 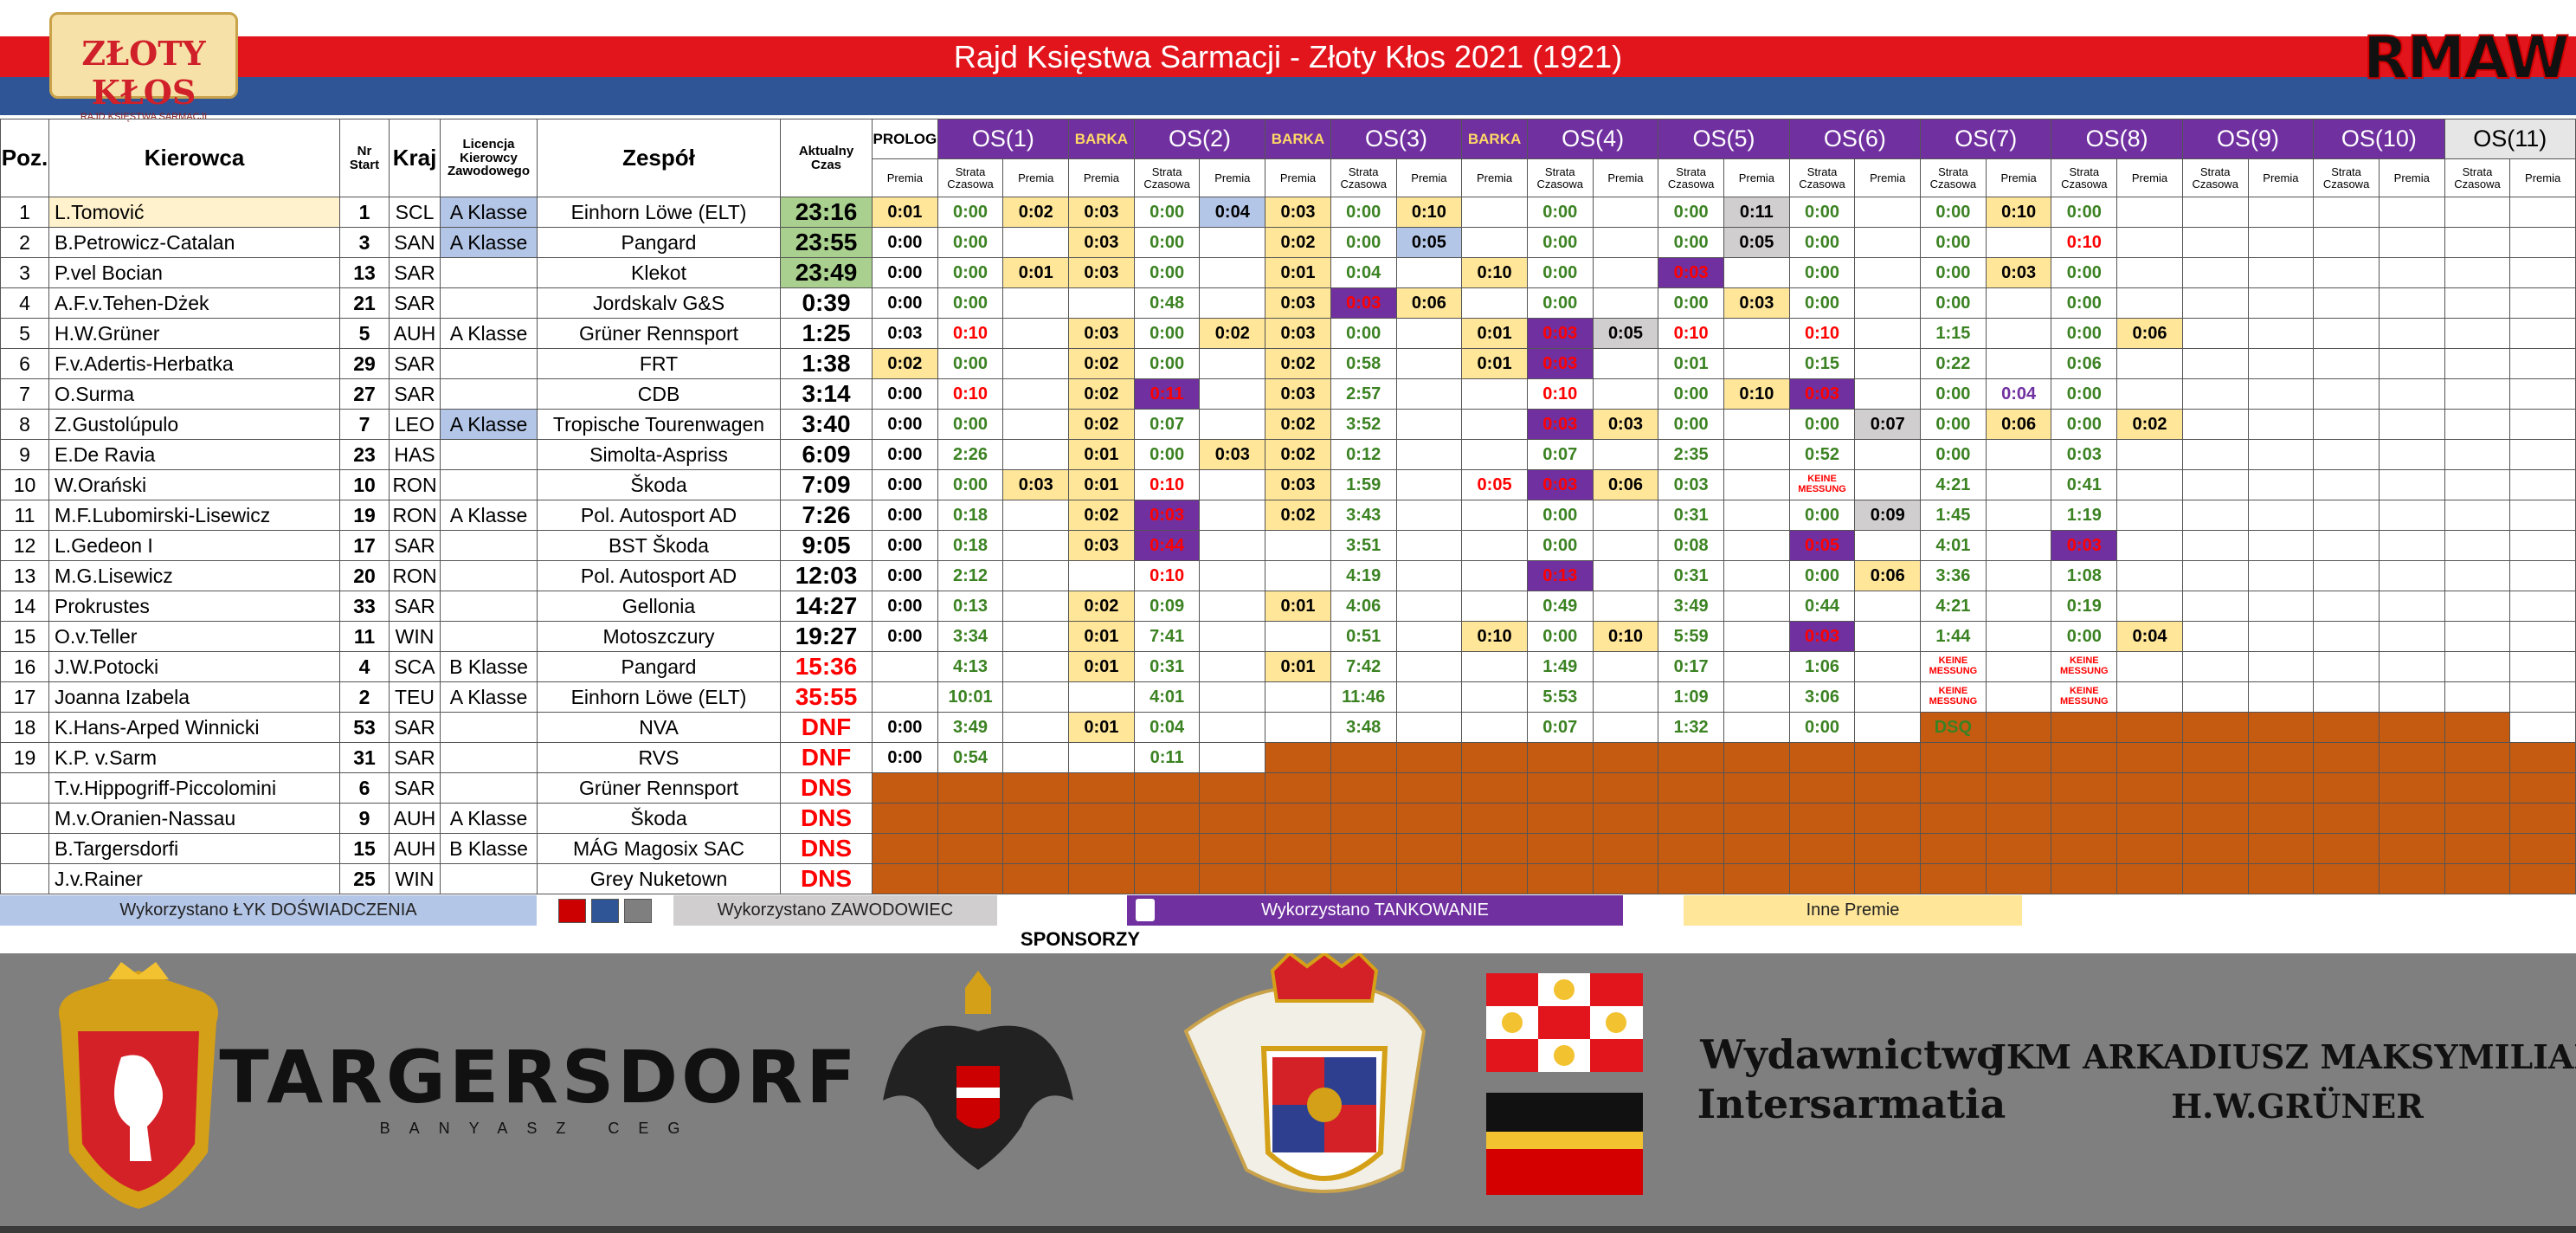 What do you see at coordinates (1560, 576) in the screenshot?
I see `table-cell: 0:13` at bounding box center [1560, 576].